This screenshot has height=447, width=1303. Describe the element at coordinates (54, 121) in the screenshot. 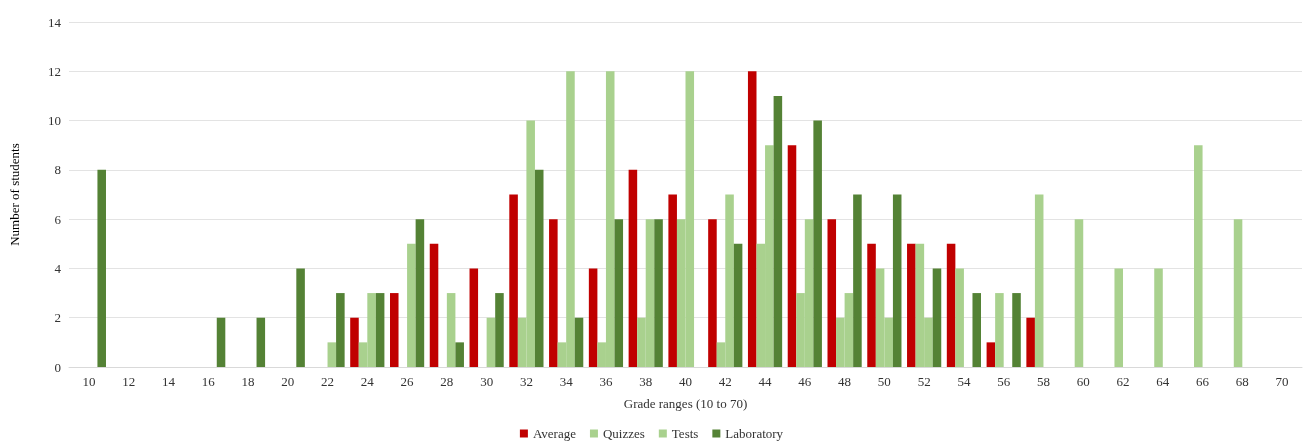

I see `y-tick-label: 10` at that location.